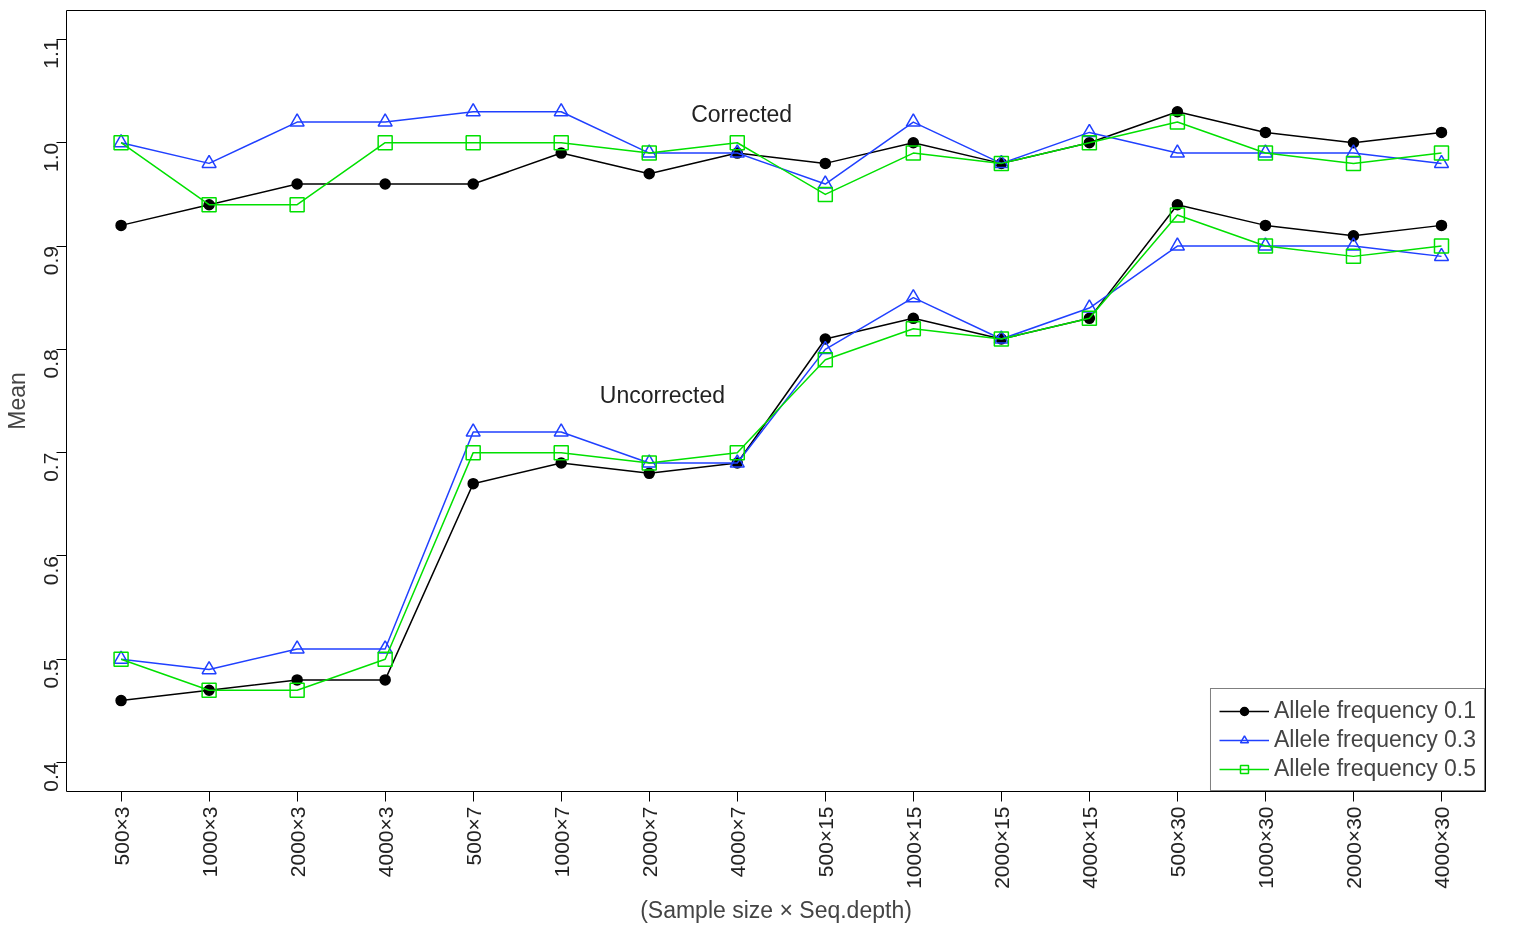  What do you see at coordinates (1441, 847) in the screenshot?
I see `x-tick-label: 4000×30` at bounding box center [1441, 847].